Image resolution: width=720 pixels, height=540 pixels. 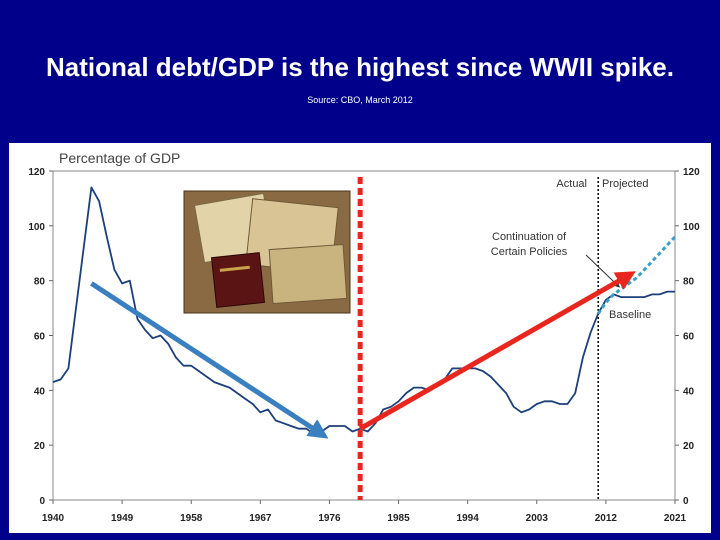 What do you see at coordinates (675, 518) in the screenshot?
I see `x-tick-label: 2021` at bounding box center [675, 518].